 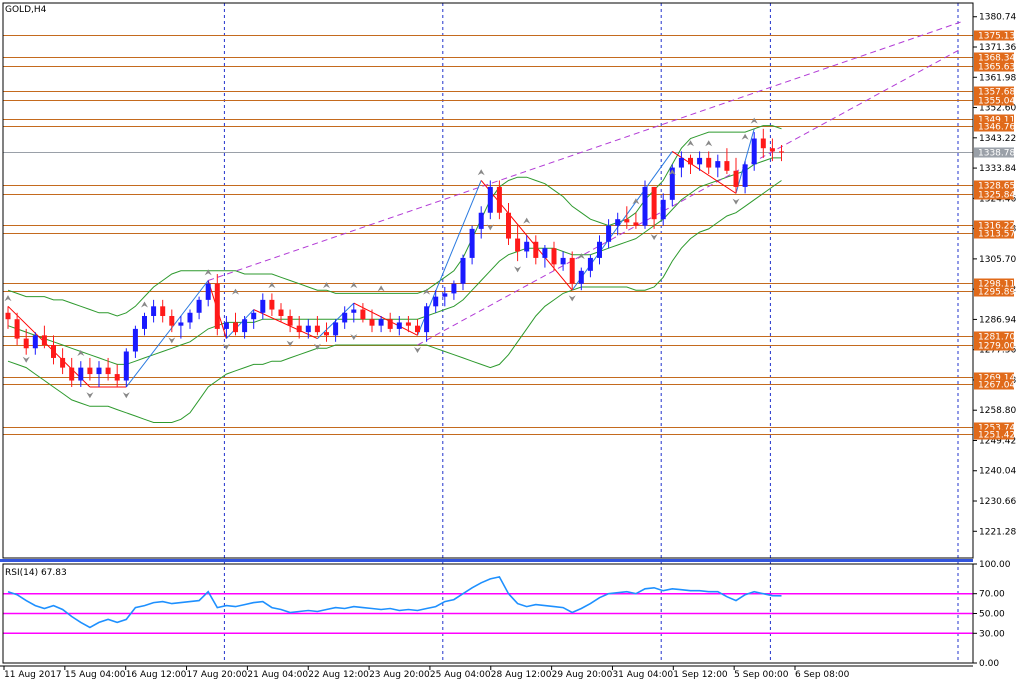 What do you see at coordinates (394, 602) in the screenshot?
I see `rsi-line` at bounding box center [394, 602].